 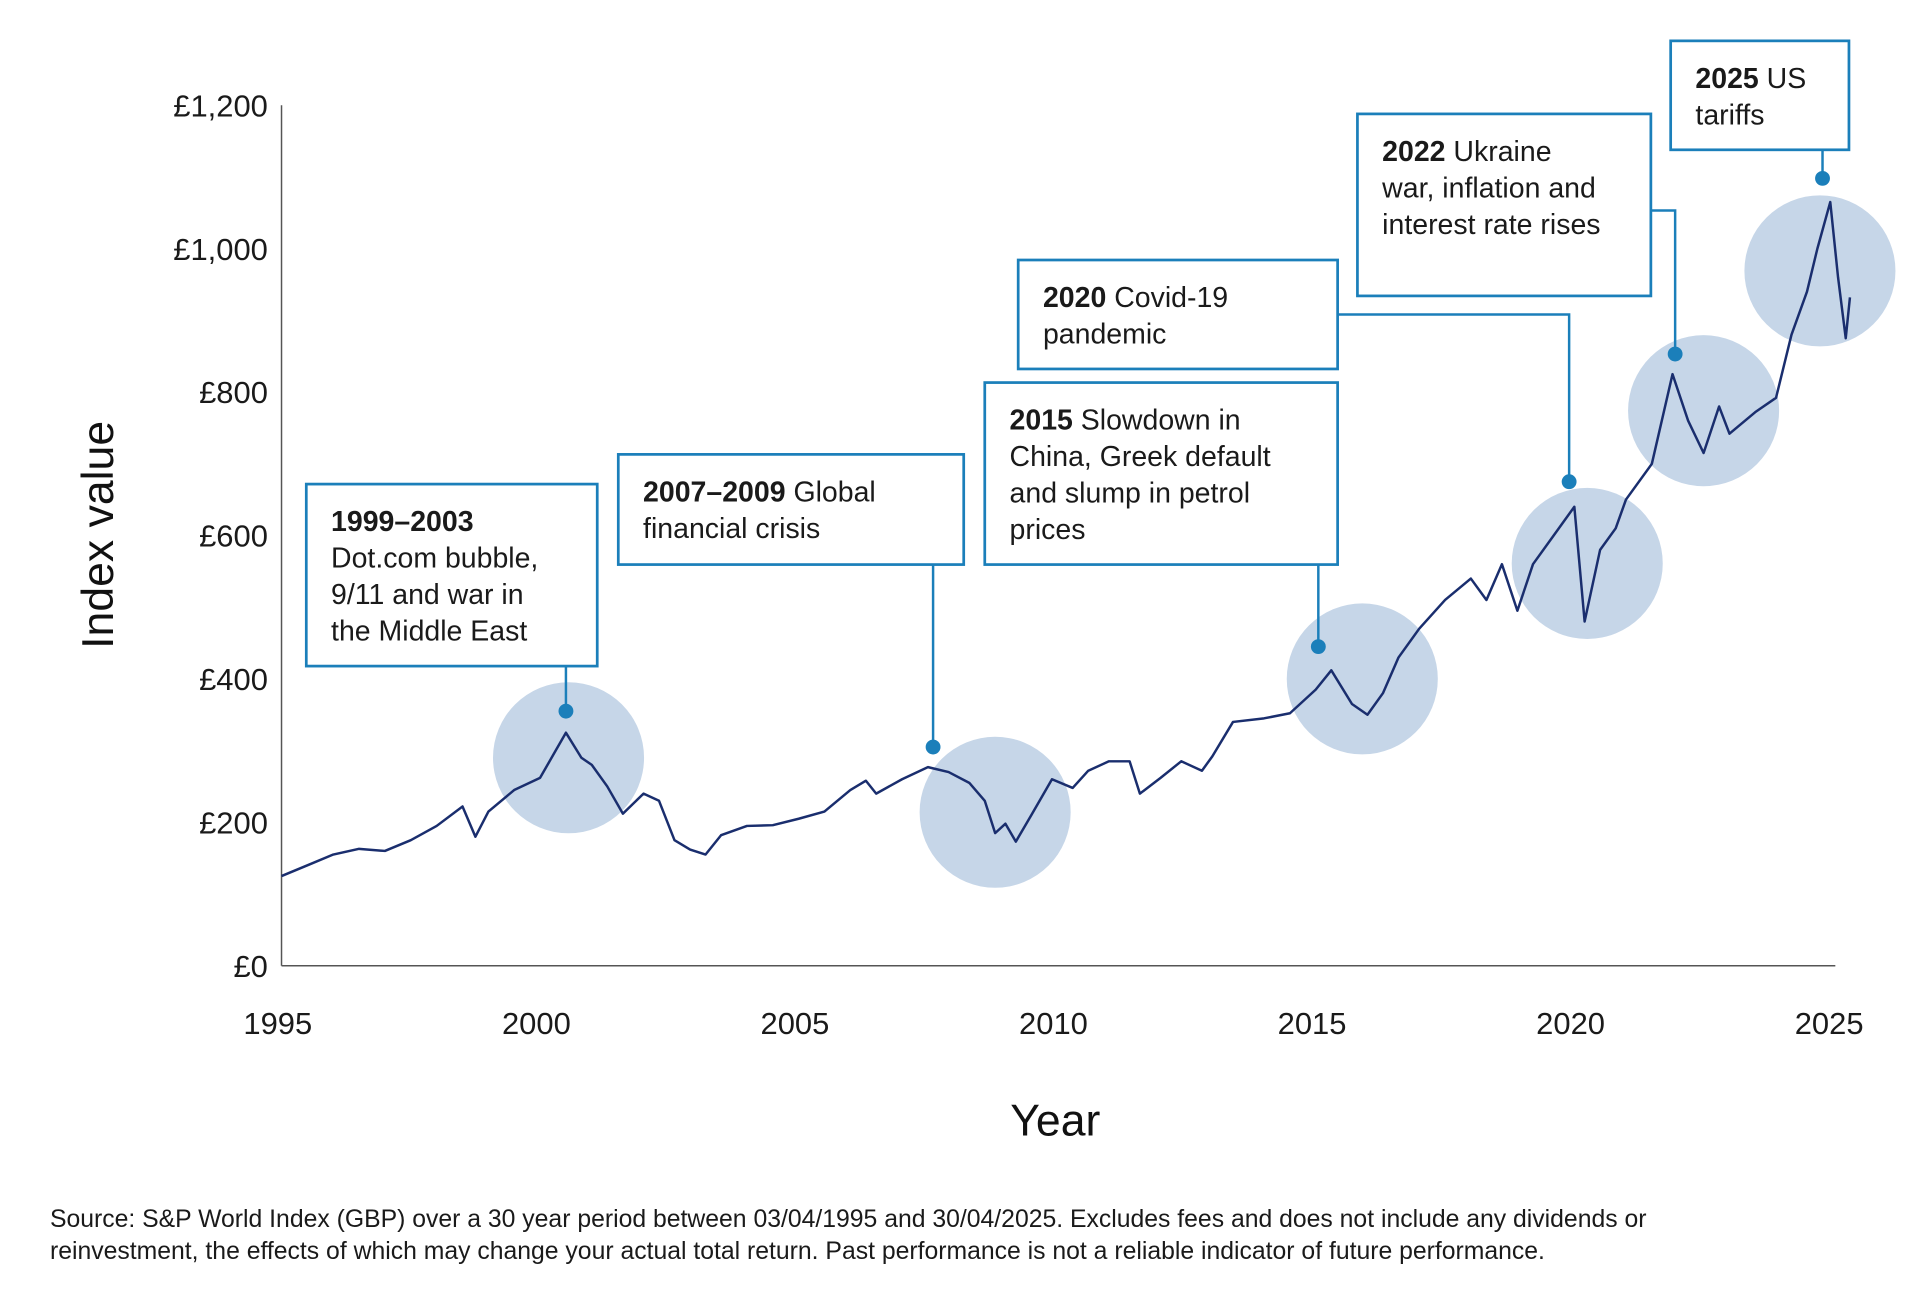 What do you see at coordinates (220, 105) in the screenshot?
I see `y-tick-label: £1,200` at bounding box center [220, 105].